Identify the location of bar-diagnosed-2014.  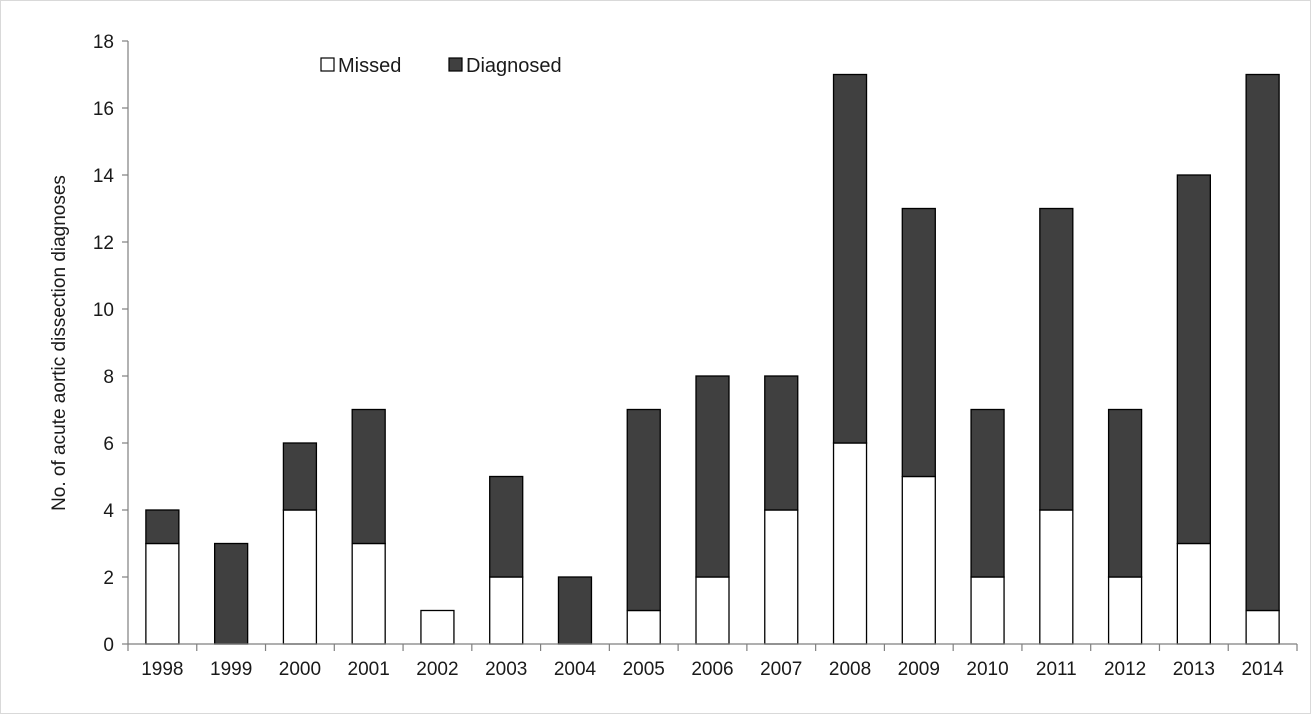
(1262, 342).